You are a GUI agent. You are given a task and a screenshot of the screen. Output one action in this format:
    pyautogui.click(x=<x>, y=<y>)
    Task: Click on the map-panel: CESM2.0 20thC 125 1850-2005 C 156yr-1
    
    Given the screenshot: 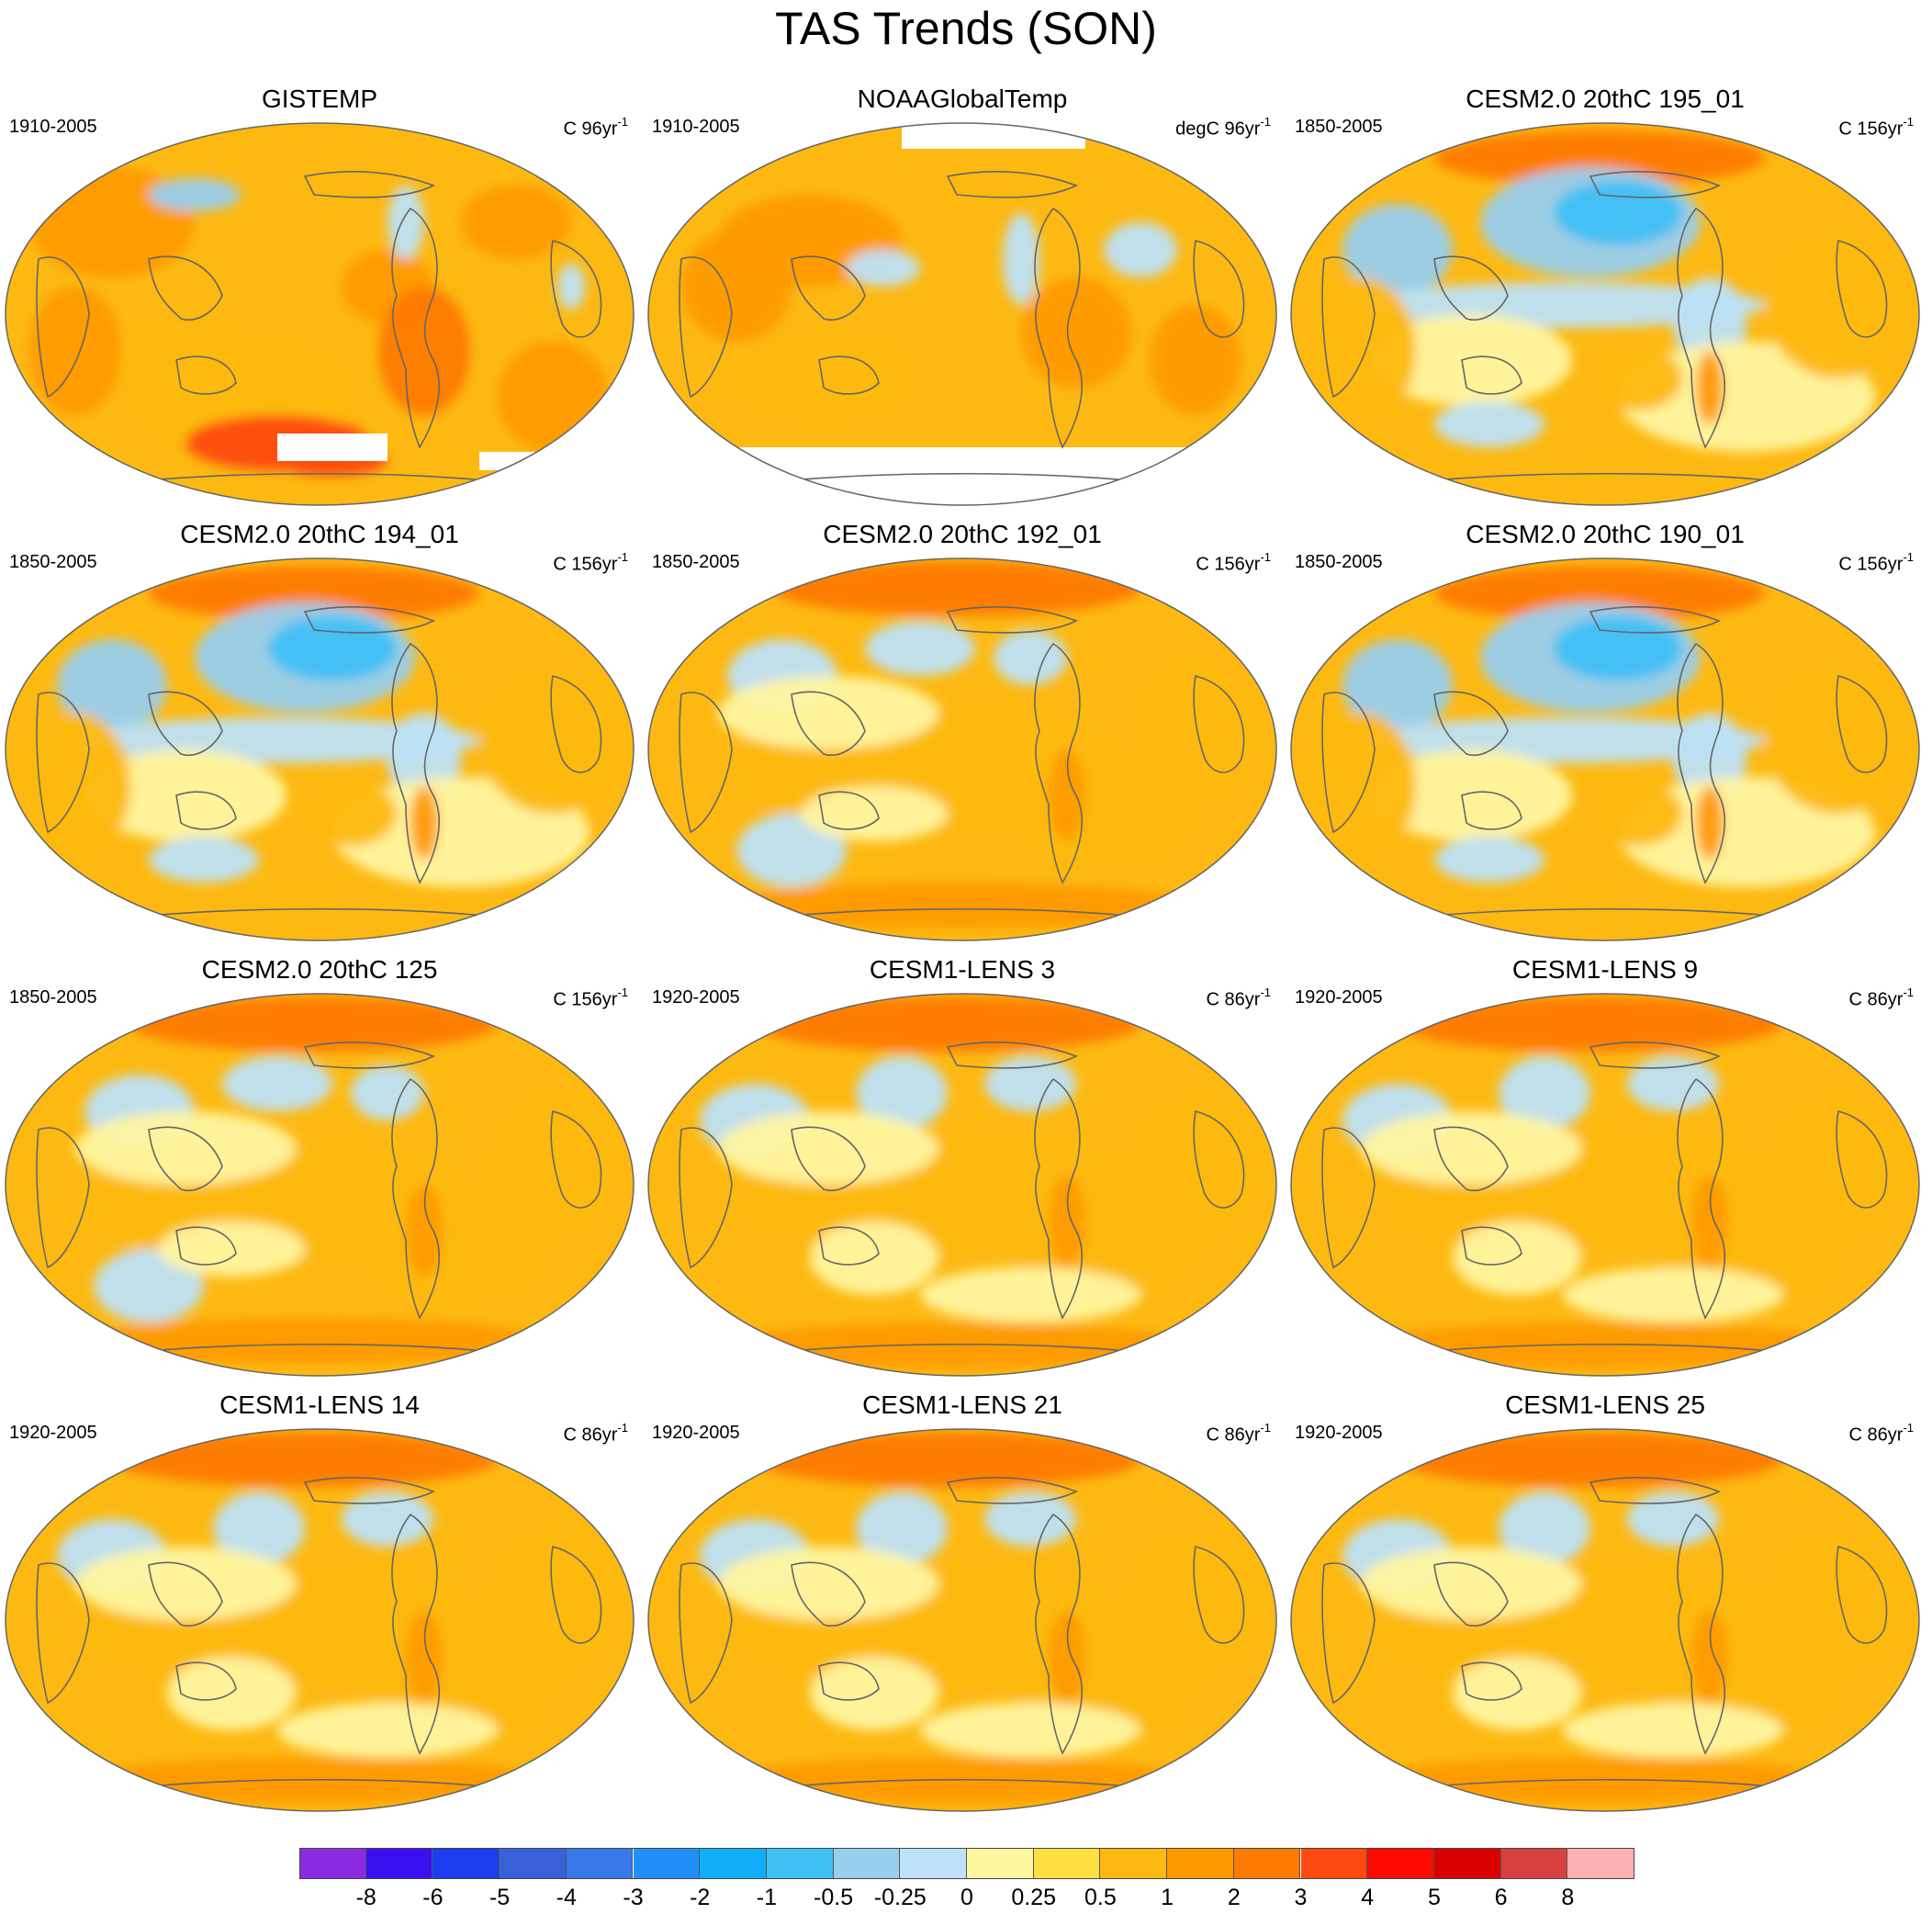 What is the action you would take?
    pyautogui.click(x=319, y=1171)
    